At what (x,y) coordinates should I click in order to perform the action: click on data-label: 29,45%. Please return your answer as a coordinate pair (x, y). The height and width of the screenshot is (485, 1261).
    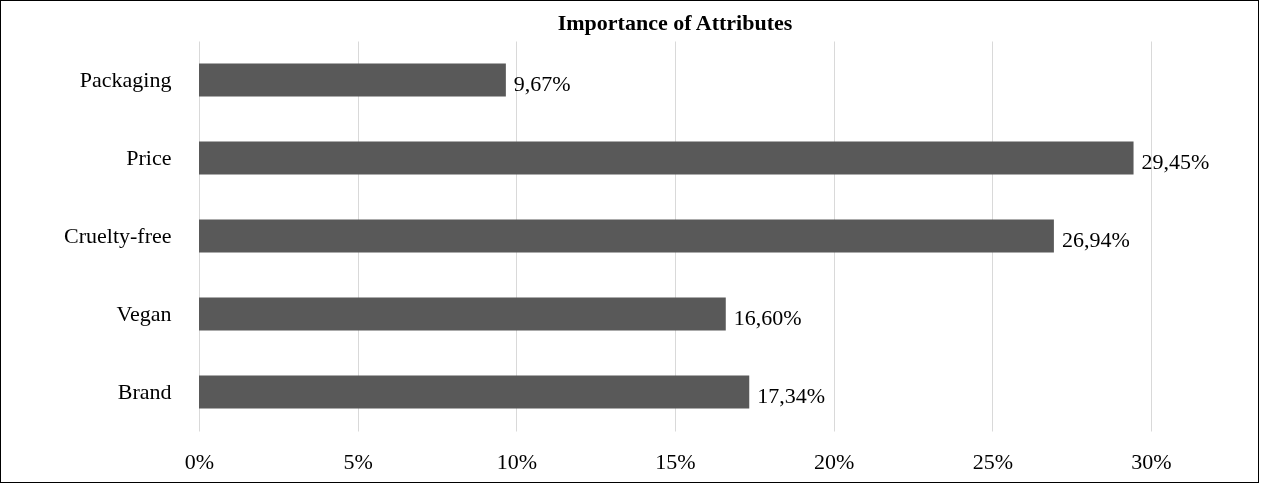
    Looking at the image, I should click on (1175, 161).